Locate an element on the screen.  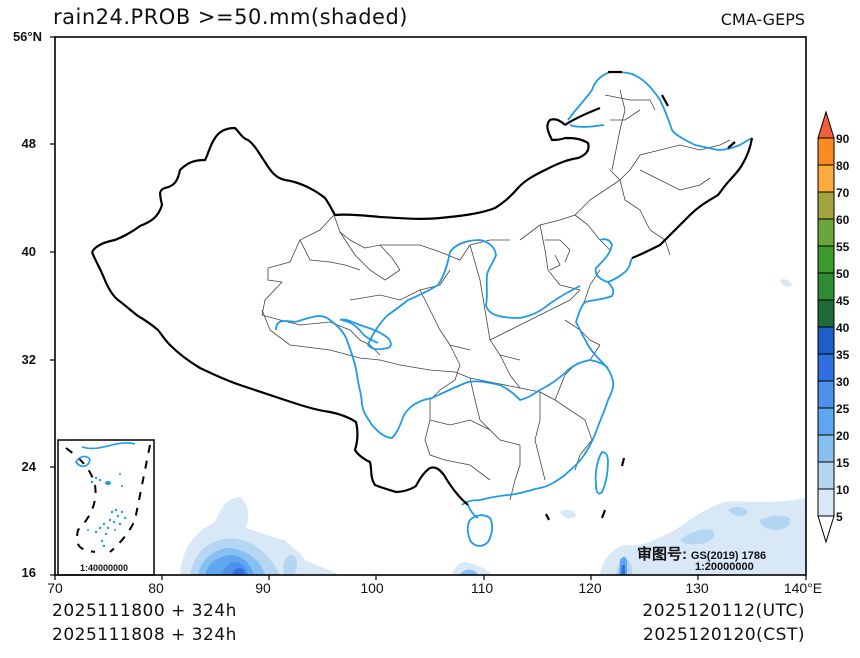
colorbar-label: 30 is located at coordinates (843, 382).